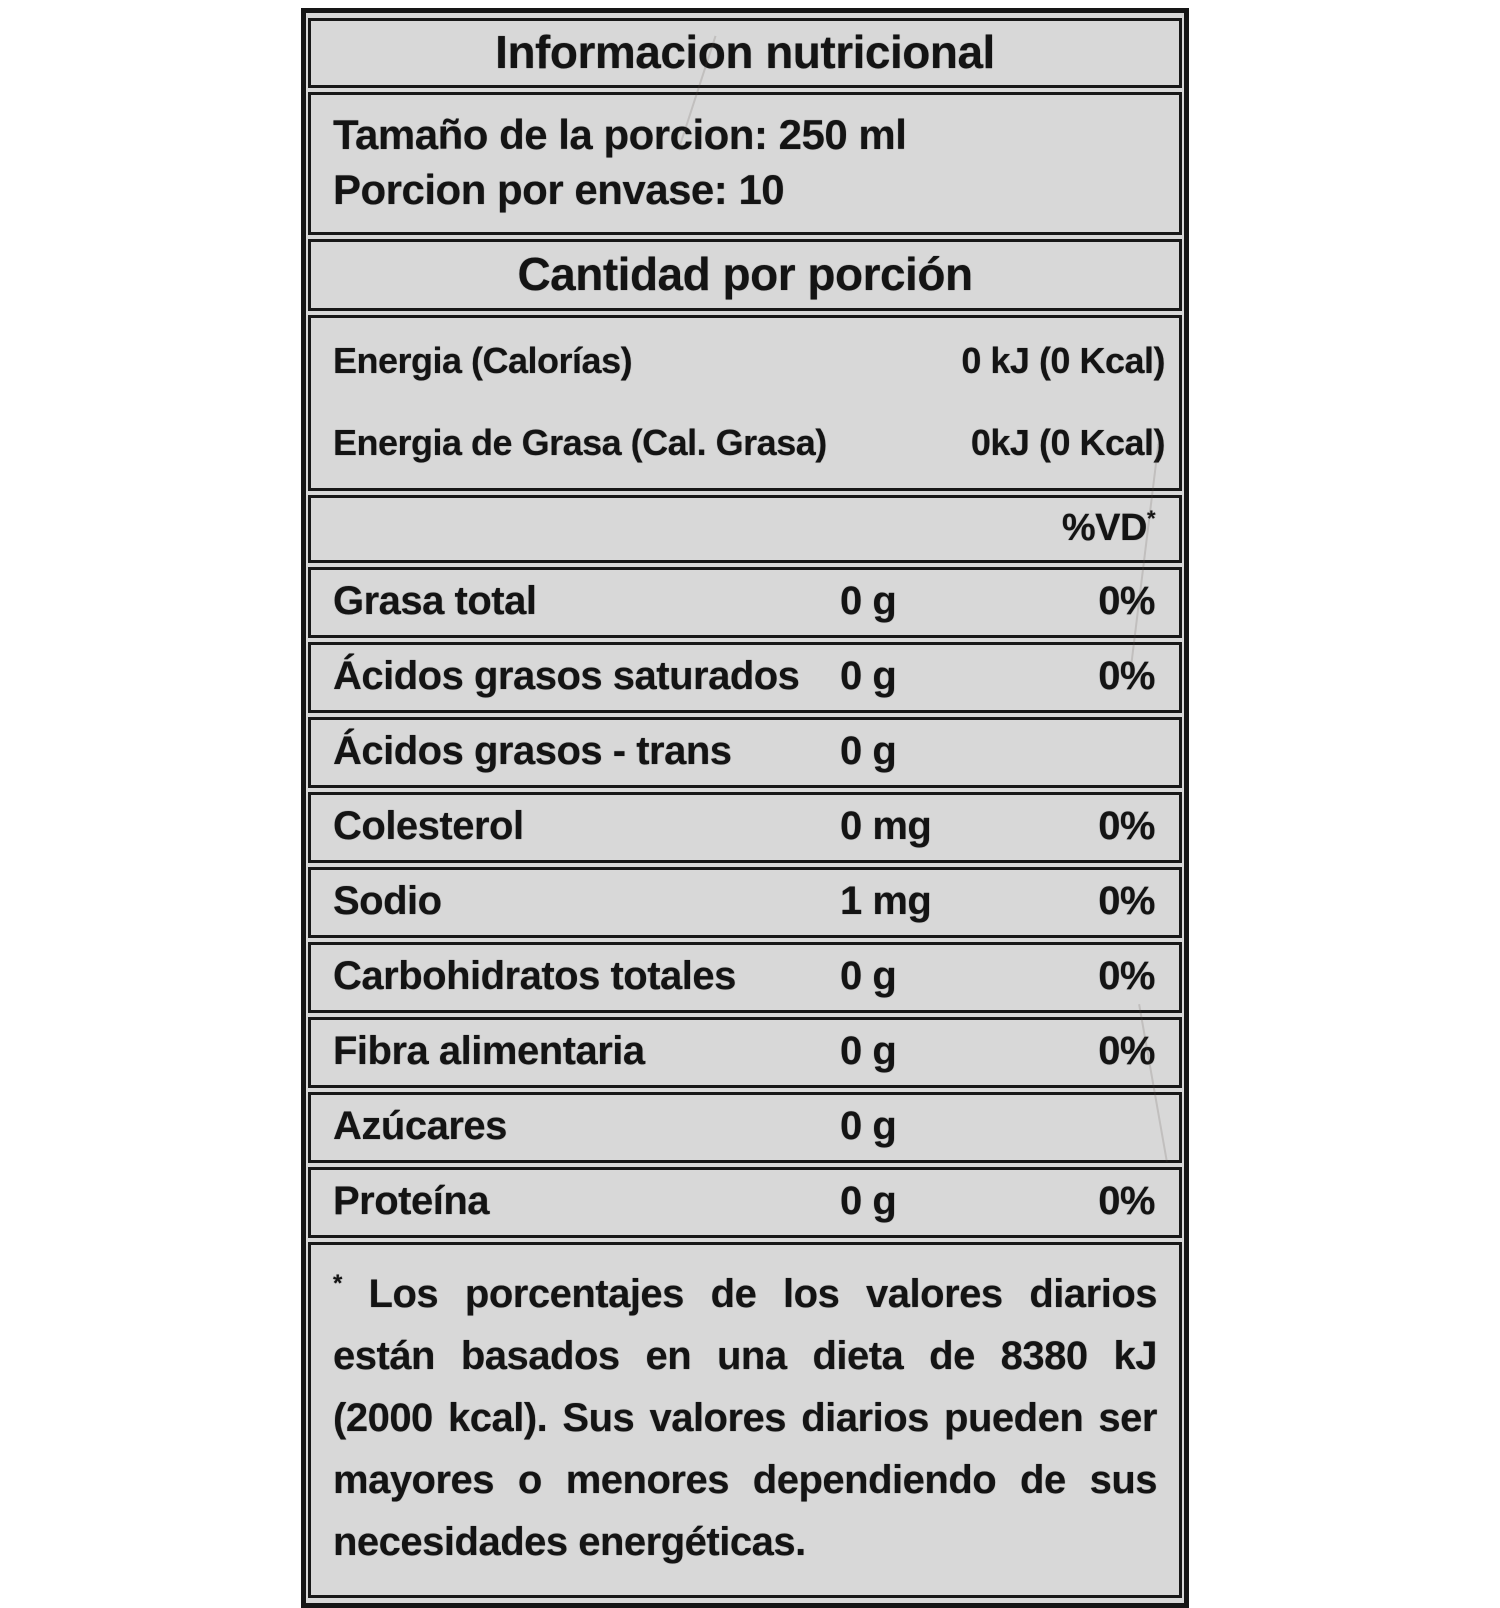 The height and width of the screenshot is (1608, 1500). What do you see at coordinates (886, 825) in the screenshot?
I see `nutrient-amount: 0 mg` at bounding box center [886, 825].